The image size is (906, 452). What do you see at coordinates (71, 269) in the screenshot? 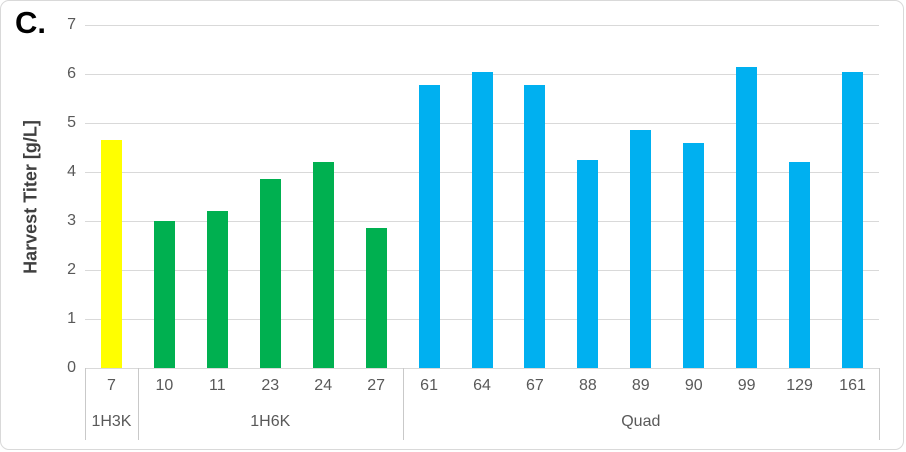
I see `y-tick-label: 2` at bounding box center [71, 269].